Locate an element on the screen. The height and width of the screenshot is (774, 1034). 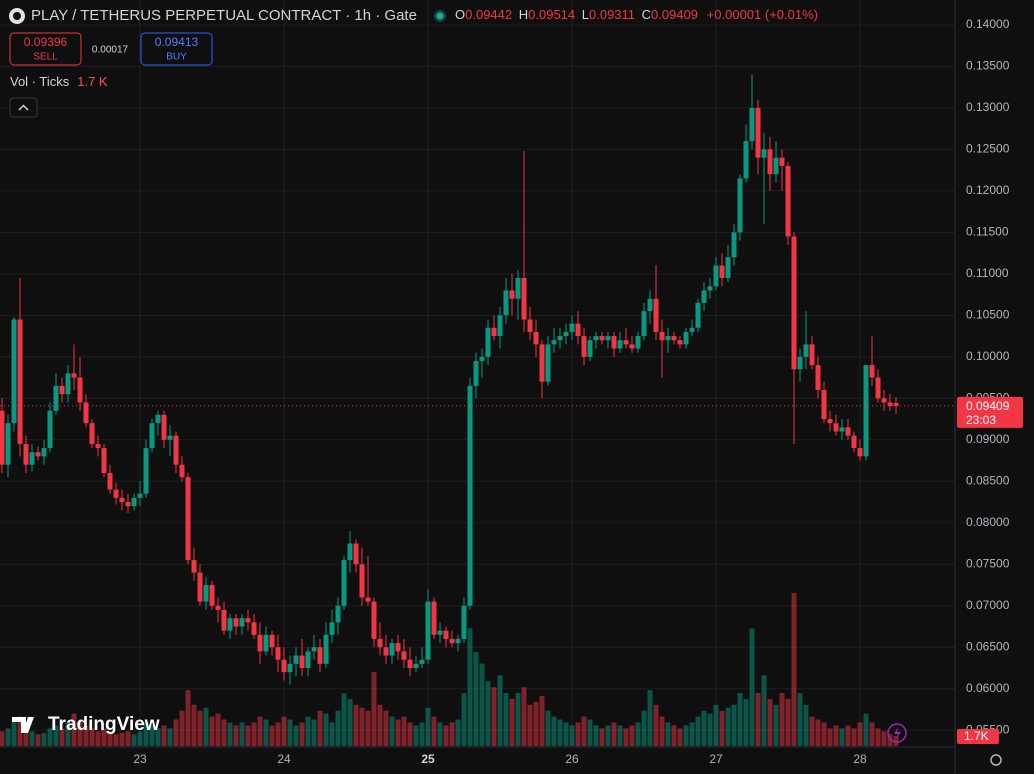
logo-dot is located at coordinates (30, 720).